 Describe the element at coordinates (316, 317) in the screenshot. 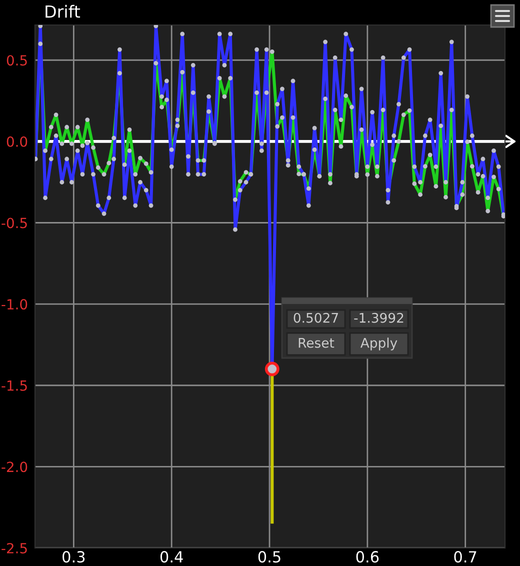

I see `annotation: 0.5027` at that location.